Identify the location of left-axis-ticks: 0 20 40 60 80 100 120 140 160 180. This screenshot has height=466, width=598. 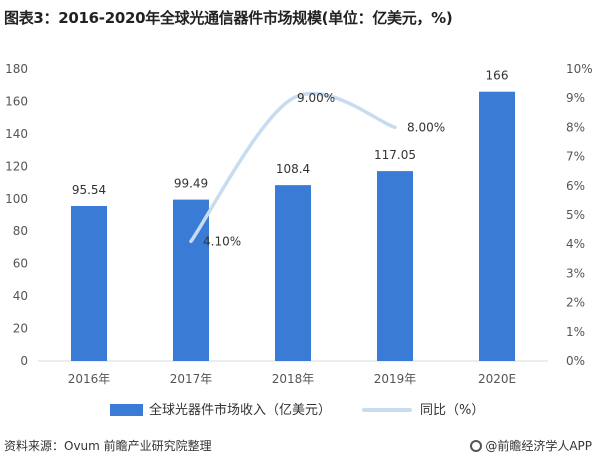
(16, 215).